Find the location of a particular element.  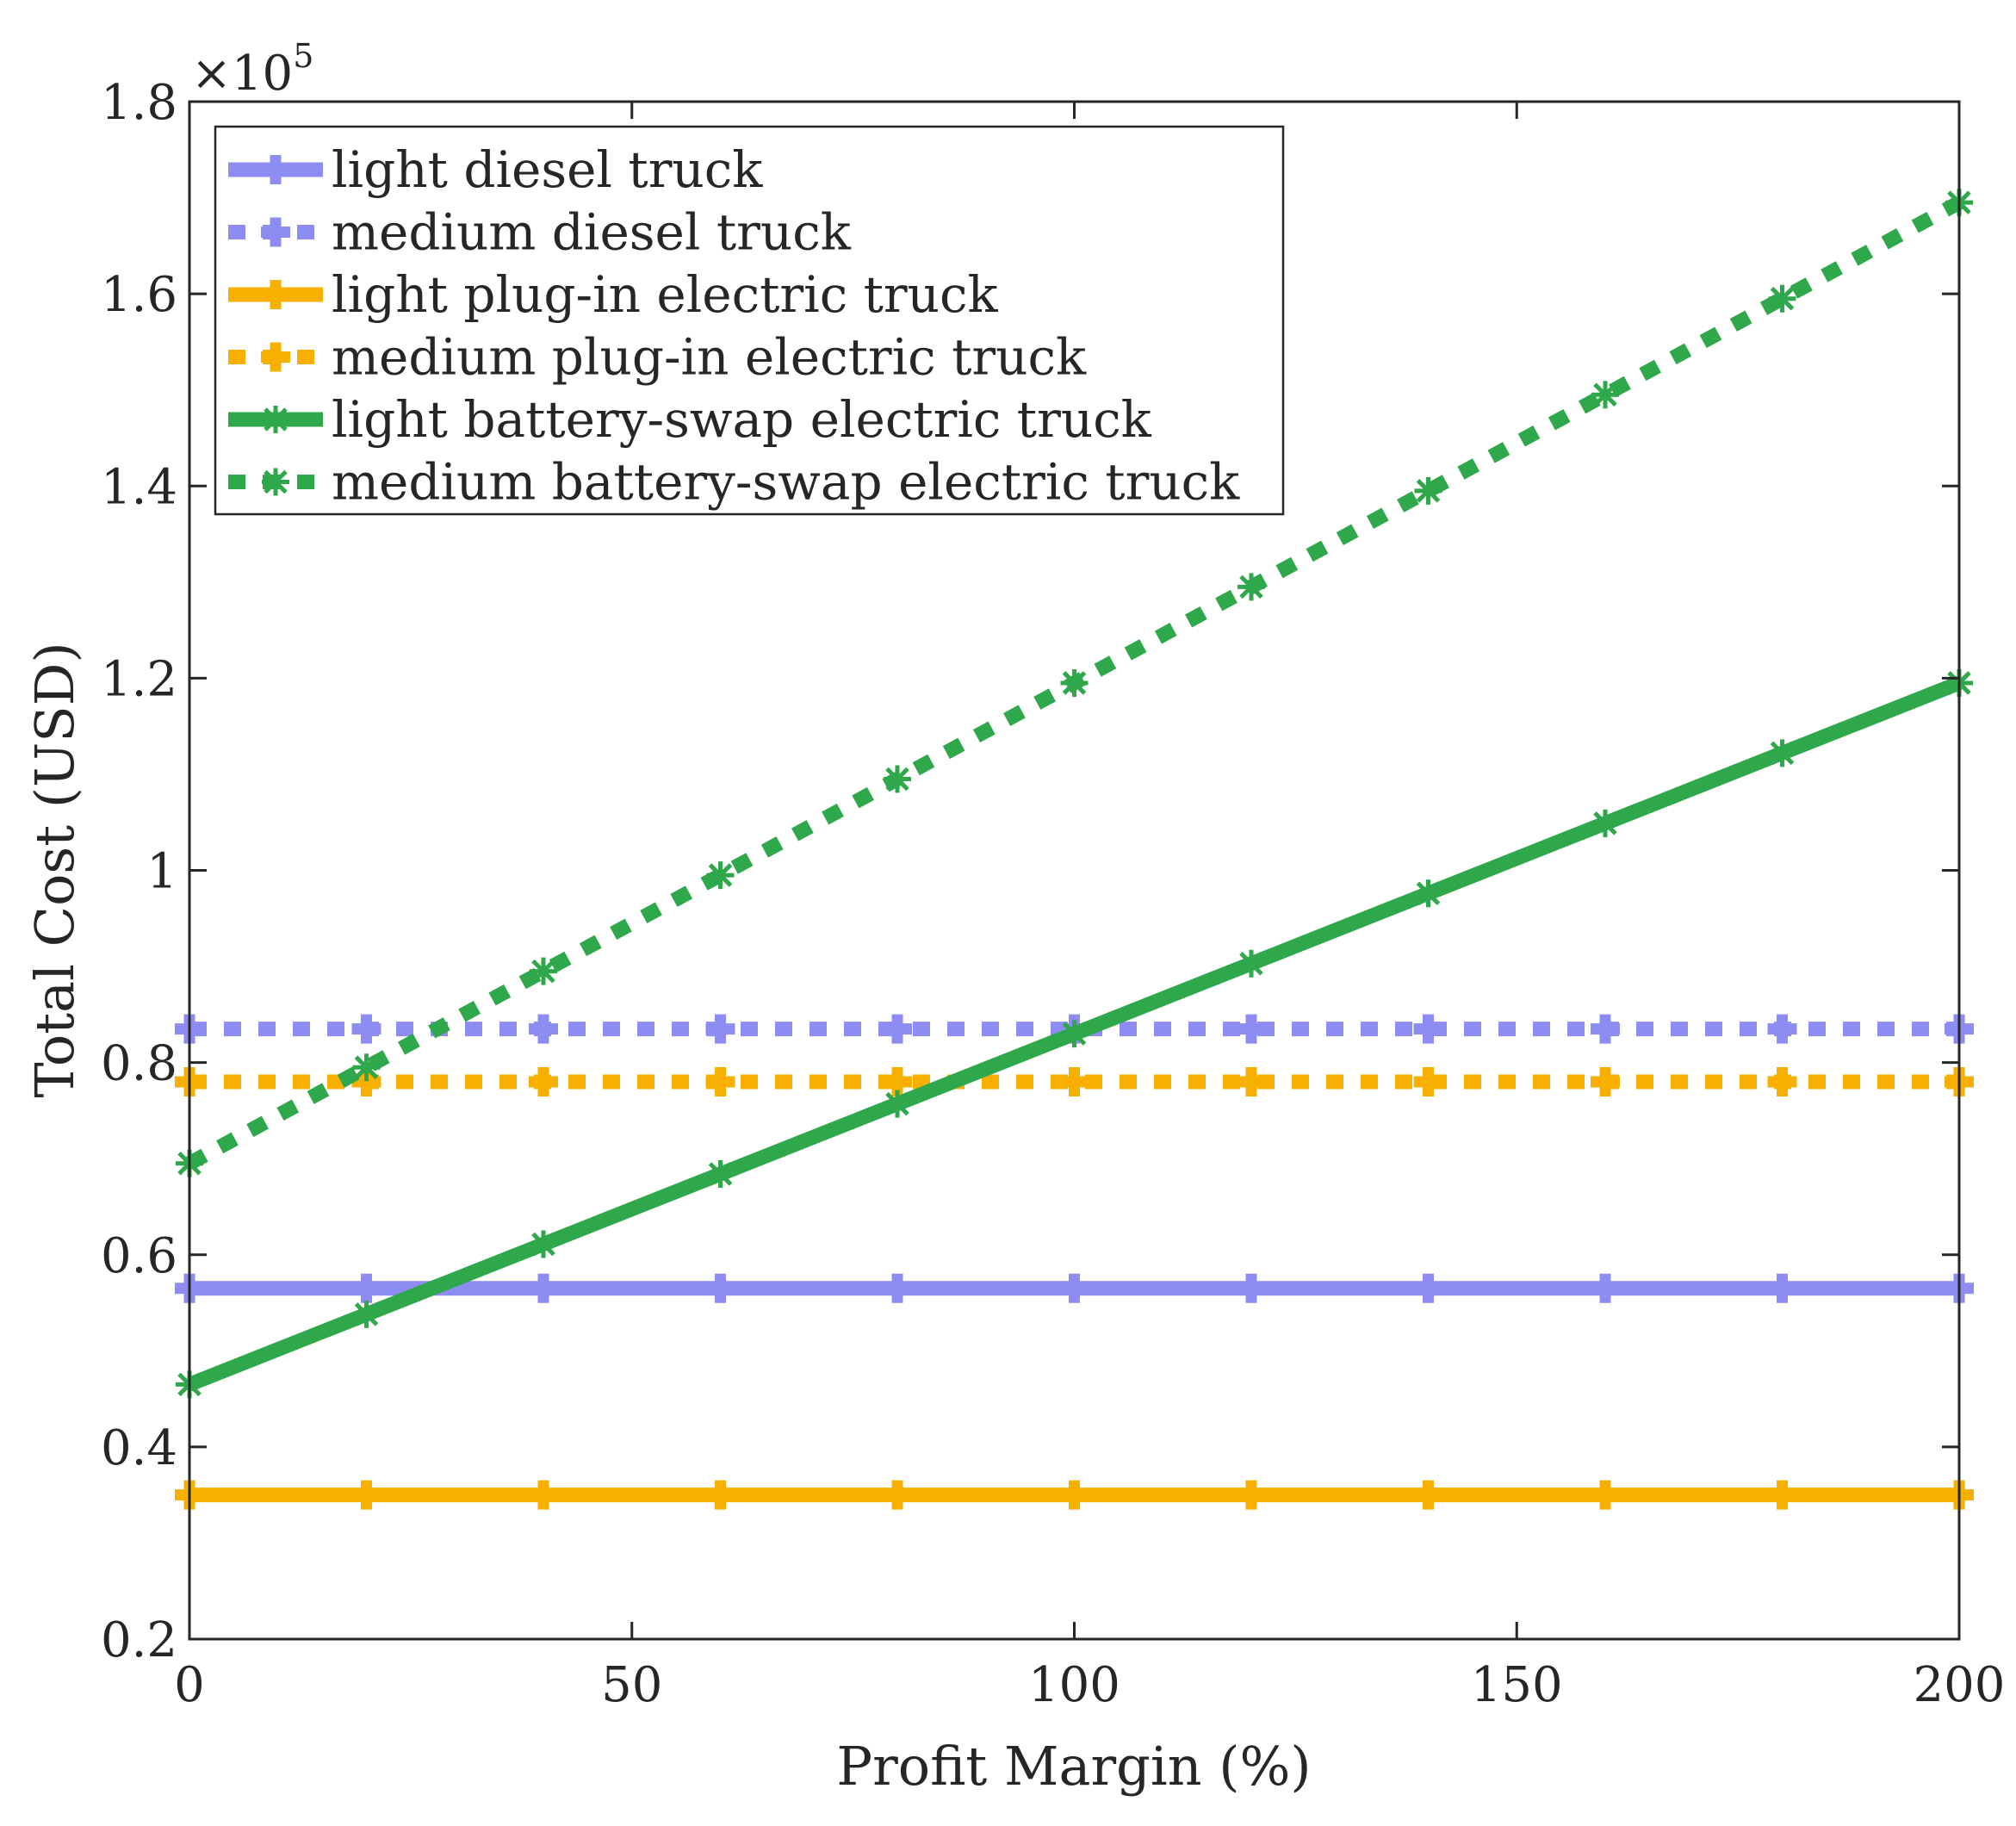

legend-item-medium-diesel-truck: medium diesel truck is located at coordinates (540, 232).